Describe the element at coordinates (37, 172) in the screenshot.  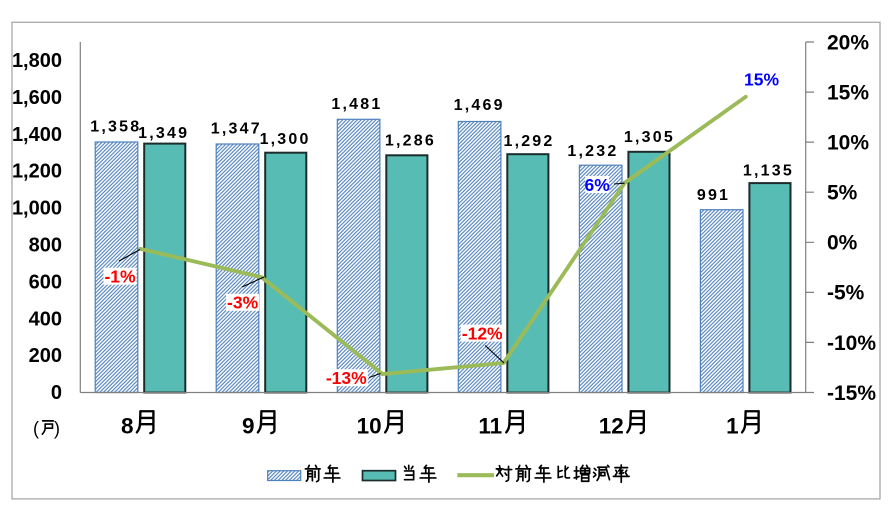
I see `svg-text: 1,200` at that location.